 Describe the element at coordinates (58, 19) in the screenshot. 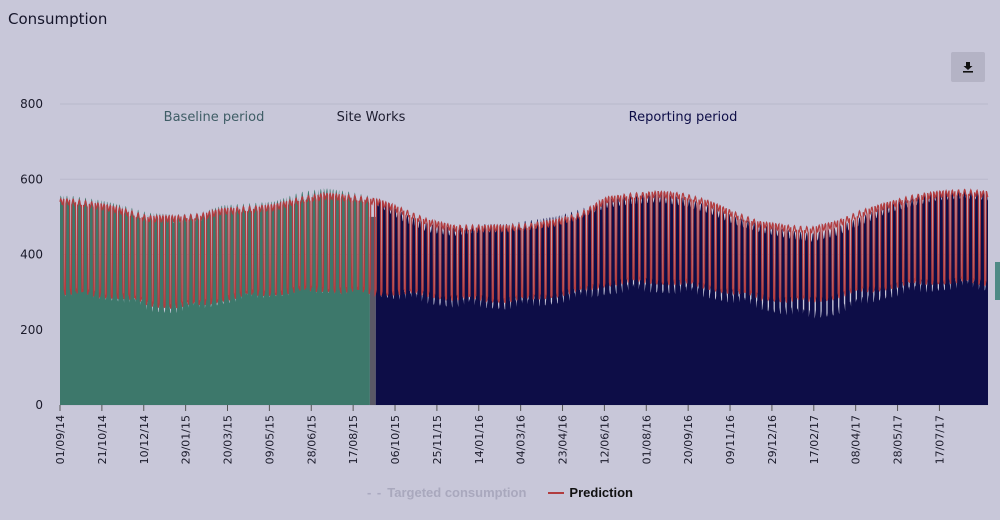

I see `chart-title: Consumption` at that location.